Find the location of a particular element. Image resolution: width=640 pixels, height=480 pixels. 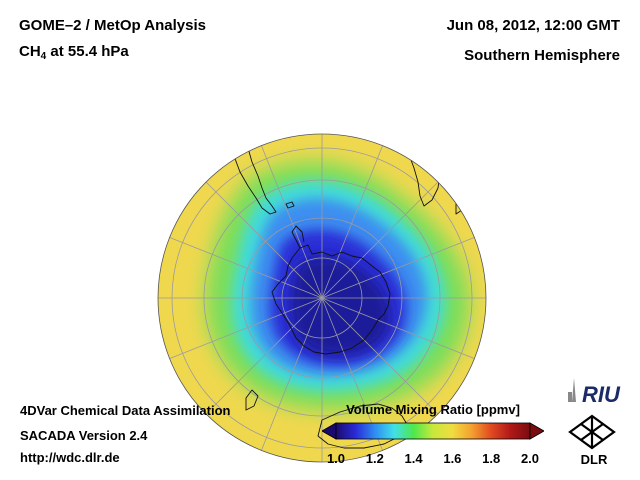

colorbar-tick-label: 2.0 is located at coordinates (530, 458).